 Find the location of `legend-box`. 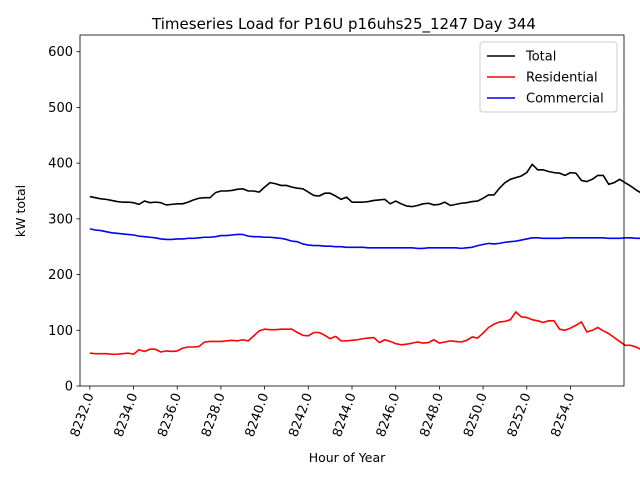

legend-box is located at coordinates (548, 77).